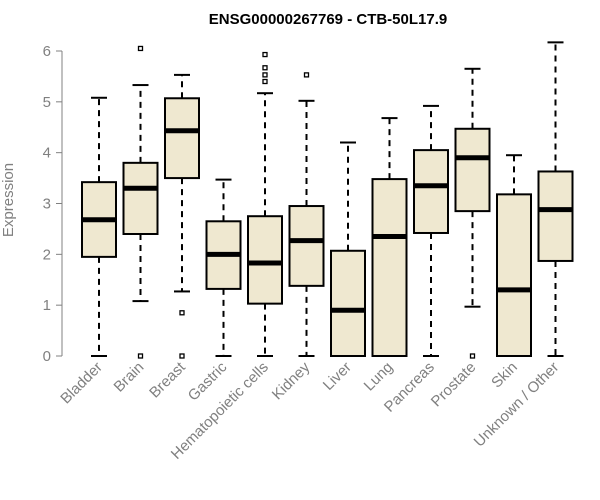  I want to click on box-kidney, so click(306, 214).